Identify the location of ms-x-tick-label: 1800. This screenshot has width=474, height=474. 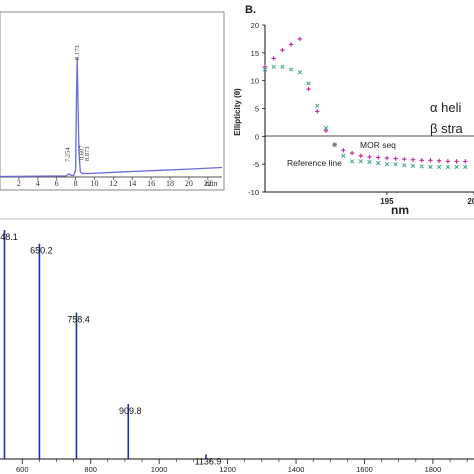
(433, 469).